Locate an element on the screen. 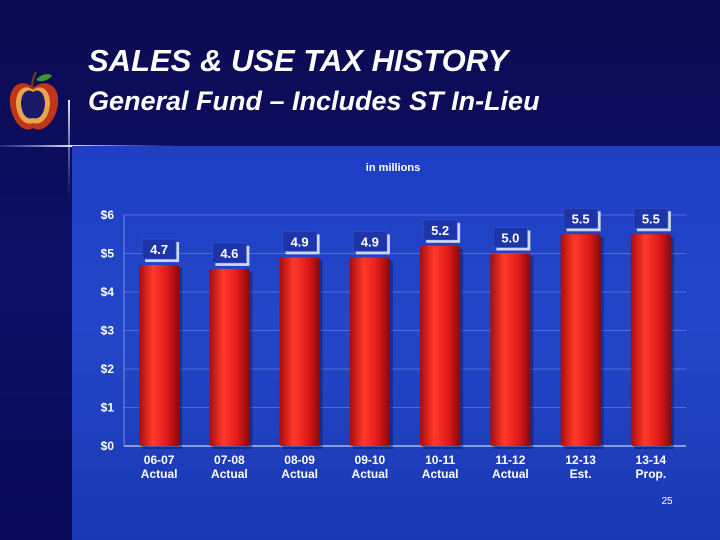 The width and height of the screenshot is (720, 540). value-label: 4.7 is located at coordinates (159, 249).